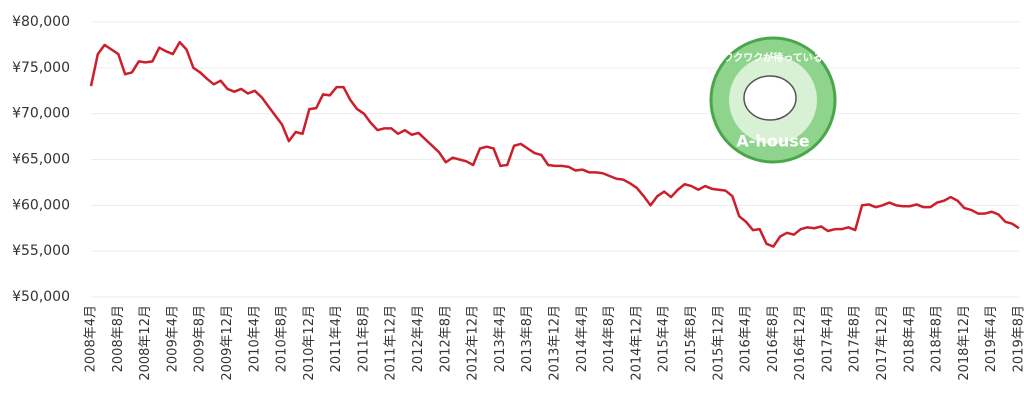 The height and width of the screenshot is (418, 1024). What do you see at coordinates (937, 338) in the screenshot?
I see `x-tick-label: 2018年8月` at bounding box center [937, 338].